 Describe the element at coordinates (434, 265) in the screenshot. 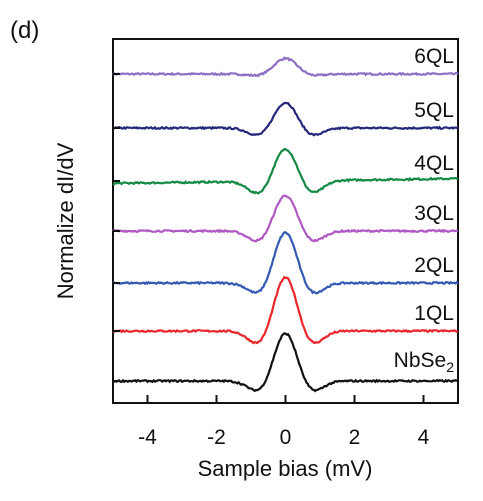

I see `series-label-2ql: 2QL` at that location.